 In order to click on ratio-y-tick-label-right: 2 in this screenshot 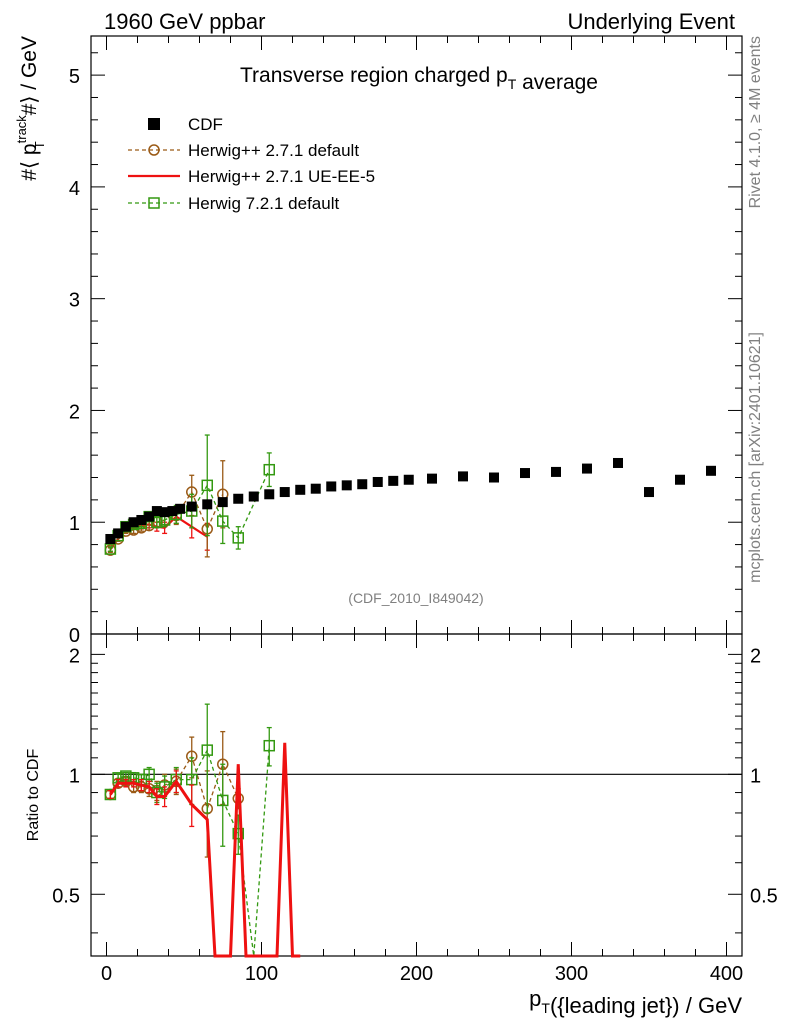, I will do `click(755, 656)`.